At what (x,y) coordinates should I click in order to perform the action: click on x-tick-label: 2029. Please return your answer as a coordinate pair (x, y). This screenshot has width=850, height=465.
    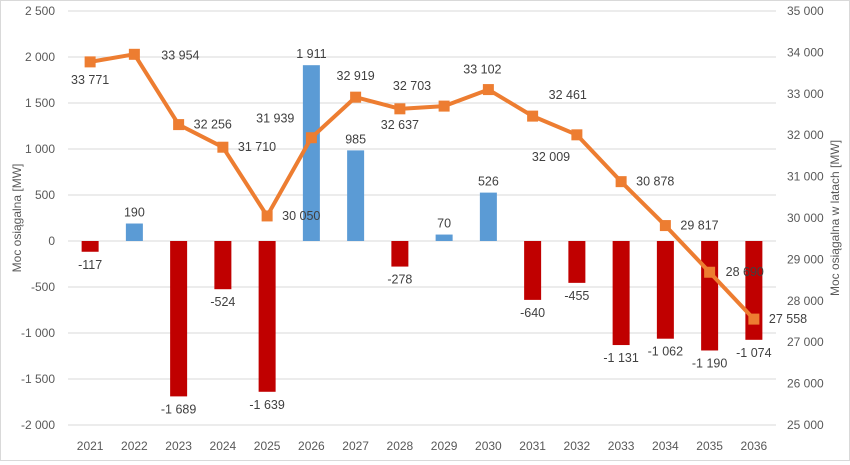
    Looking at the image, I should click on (444, 446).